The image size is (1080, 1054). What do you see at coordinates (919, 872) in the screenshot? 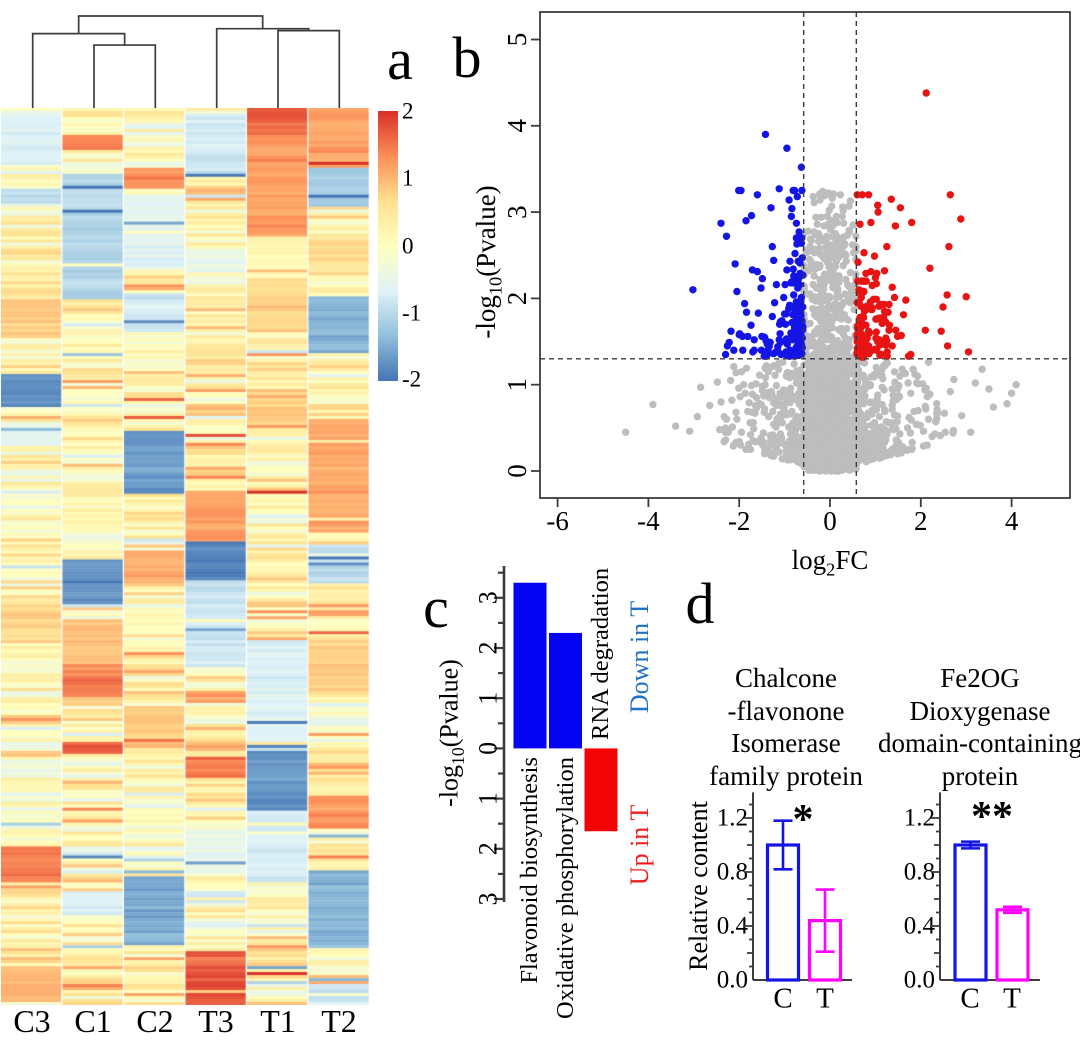
I see `protein-chart-2-ytick-0.8: 0.8` at bounding box center [919, 872].